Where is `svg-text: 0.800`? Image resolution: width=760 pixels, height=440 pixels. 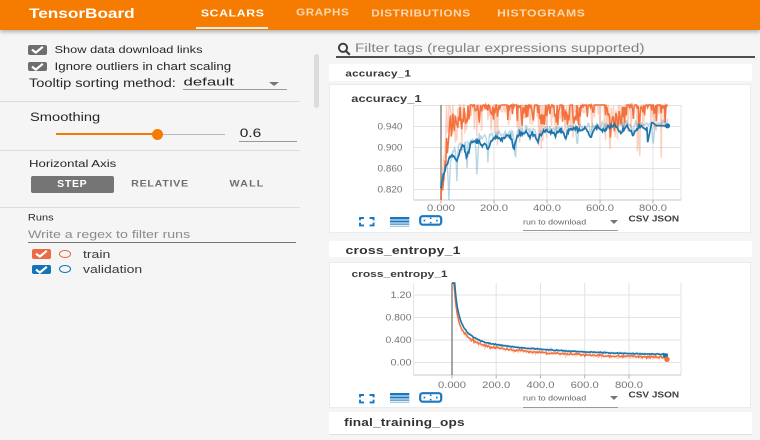
svg-text: 0.800 is located at coordinates (399, 318).